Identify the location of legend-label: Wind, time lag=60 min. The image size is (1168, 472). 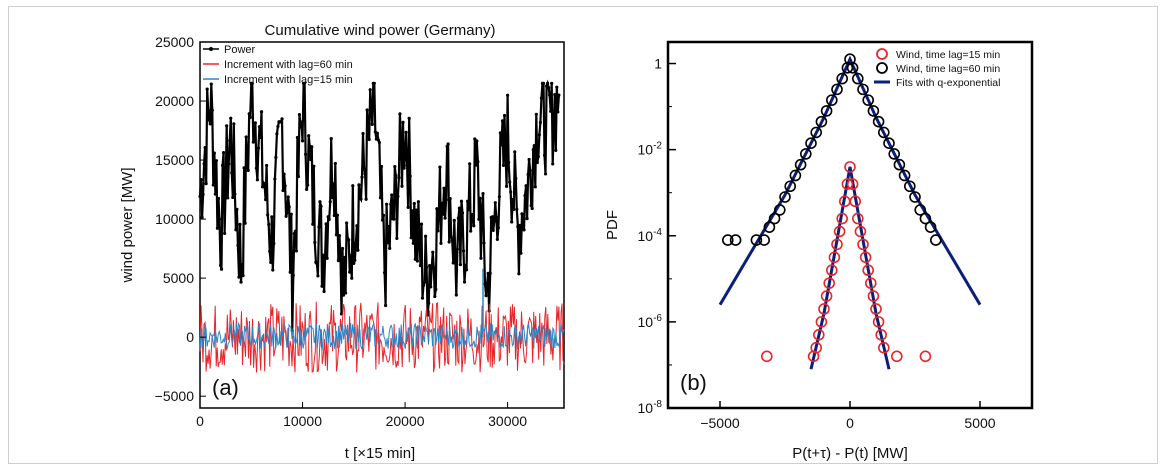
(948, 69).